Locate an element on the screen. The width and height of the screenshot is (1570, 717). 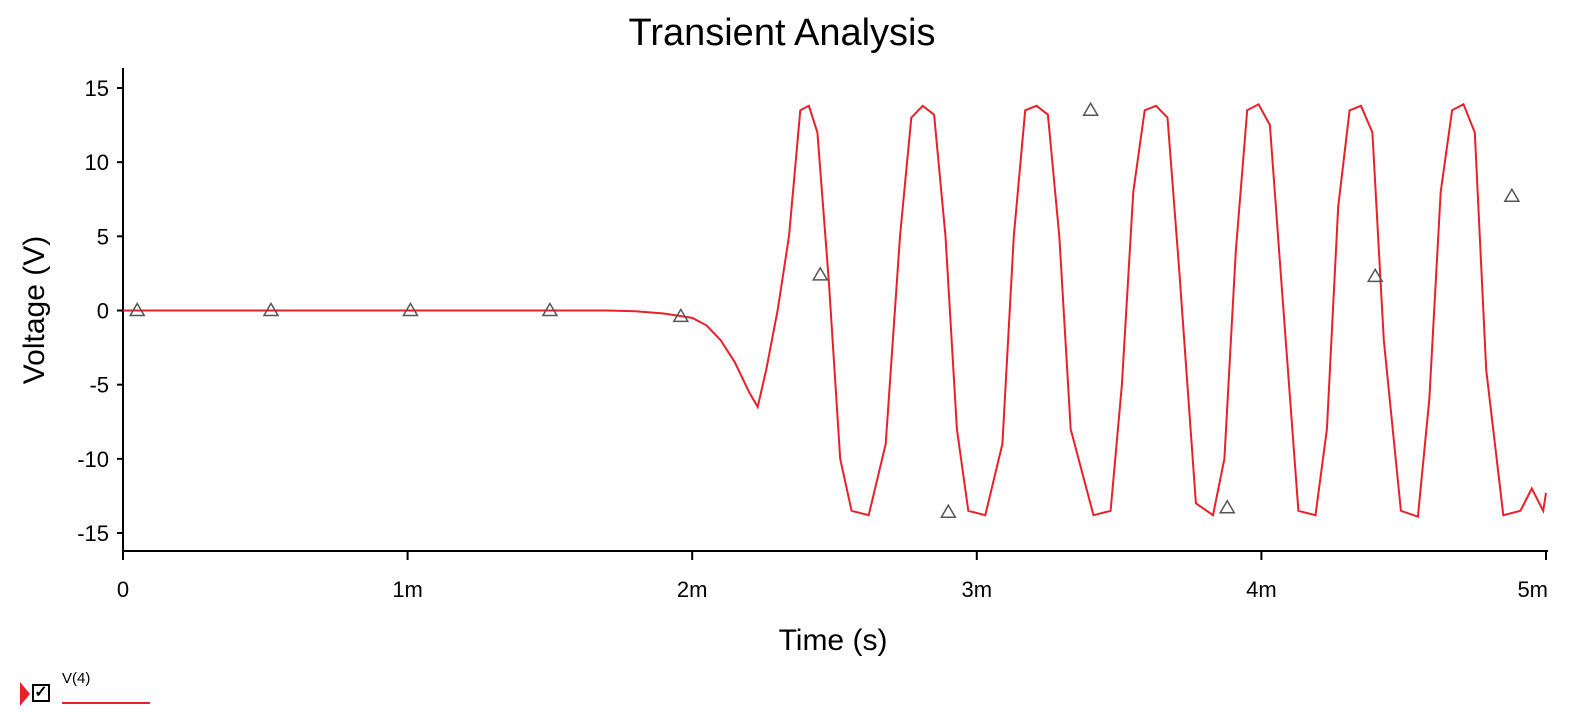
legend-series-checkbox: ✓ is located at coordinates (41, 693).